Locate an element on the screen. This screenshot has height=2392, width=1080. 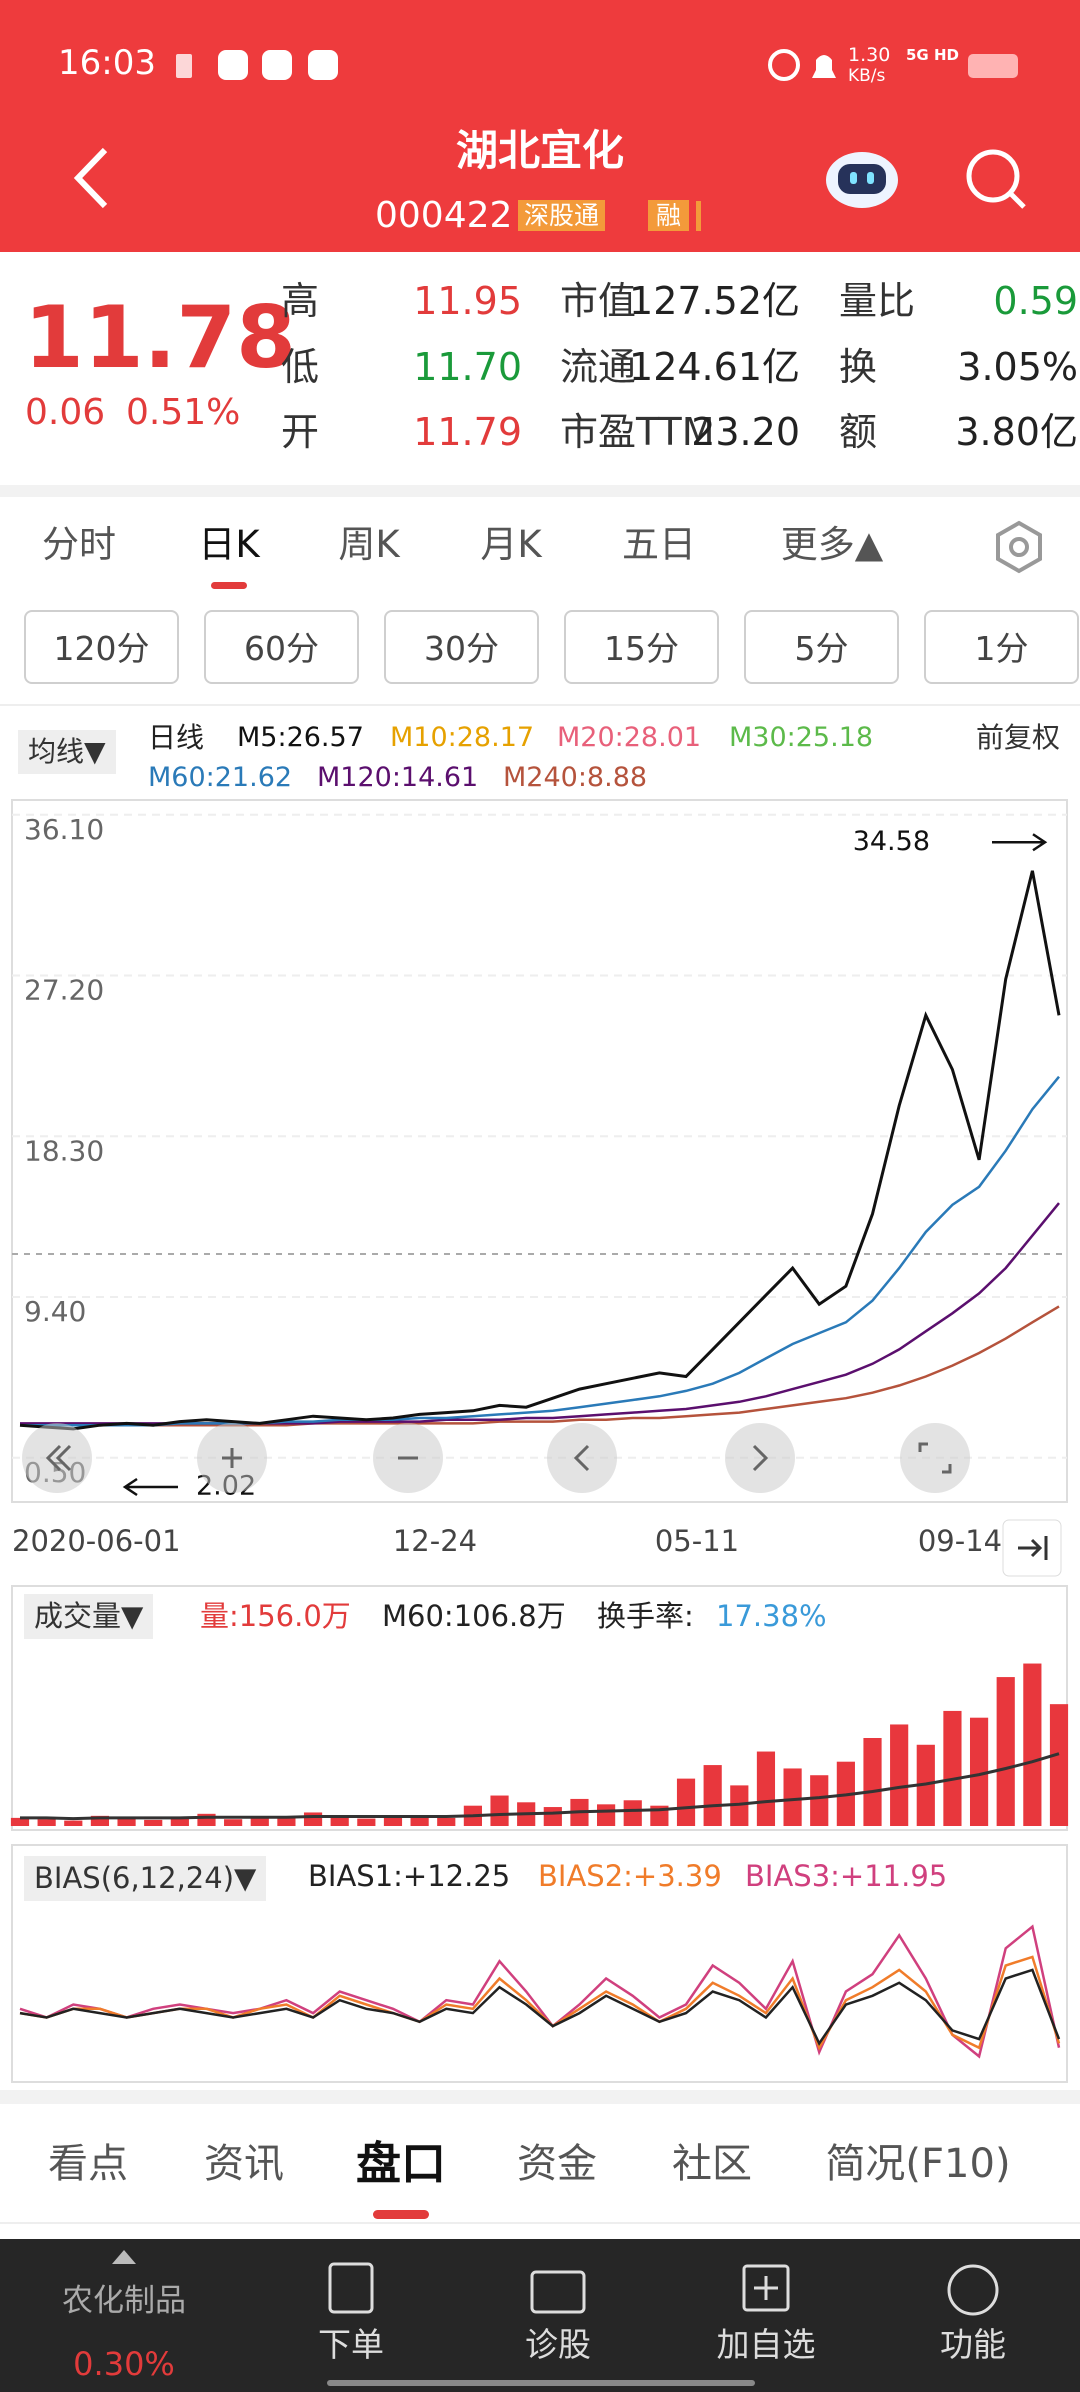
last-price: 11.78 is located at coordinates (160, 338).